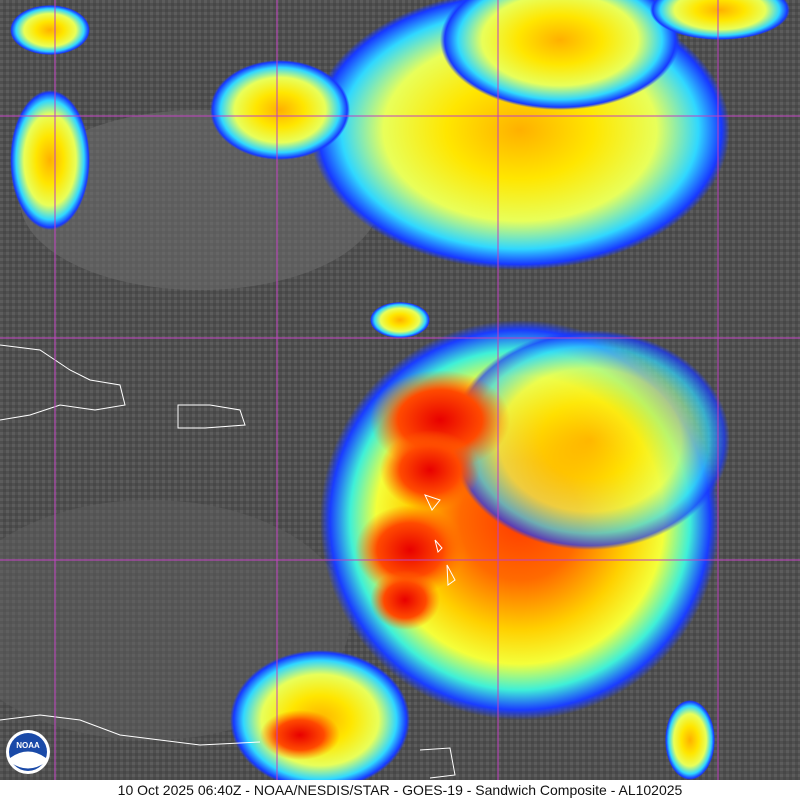 This screenshot has width=800, height=800. I want to click on noaa-logo: NOAA, so click(28, 752).